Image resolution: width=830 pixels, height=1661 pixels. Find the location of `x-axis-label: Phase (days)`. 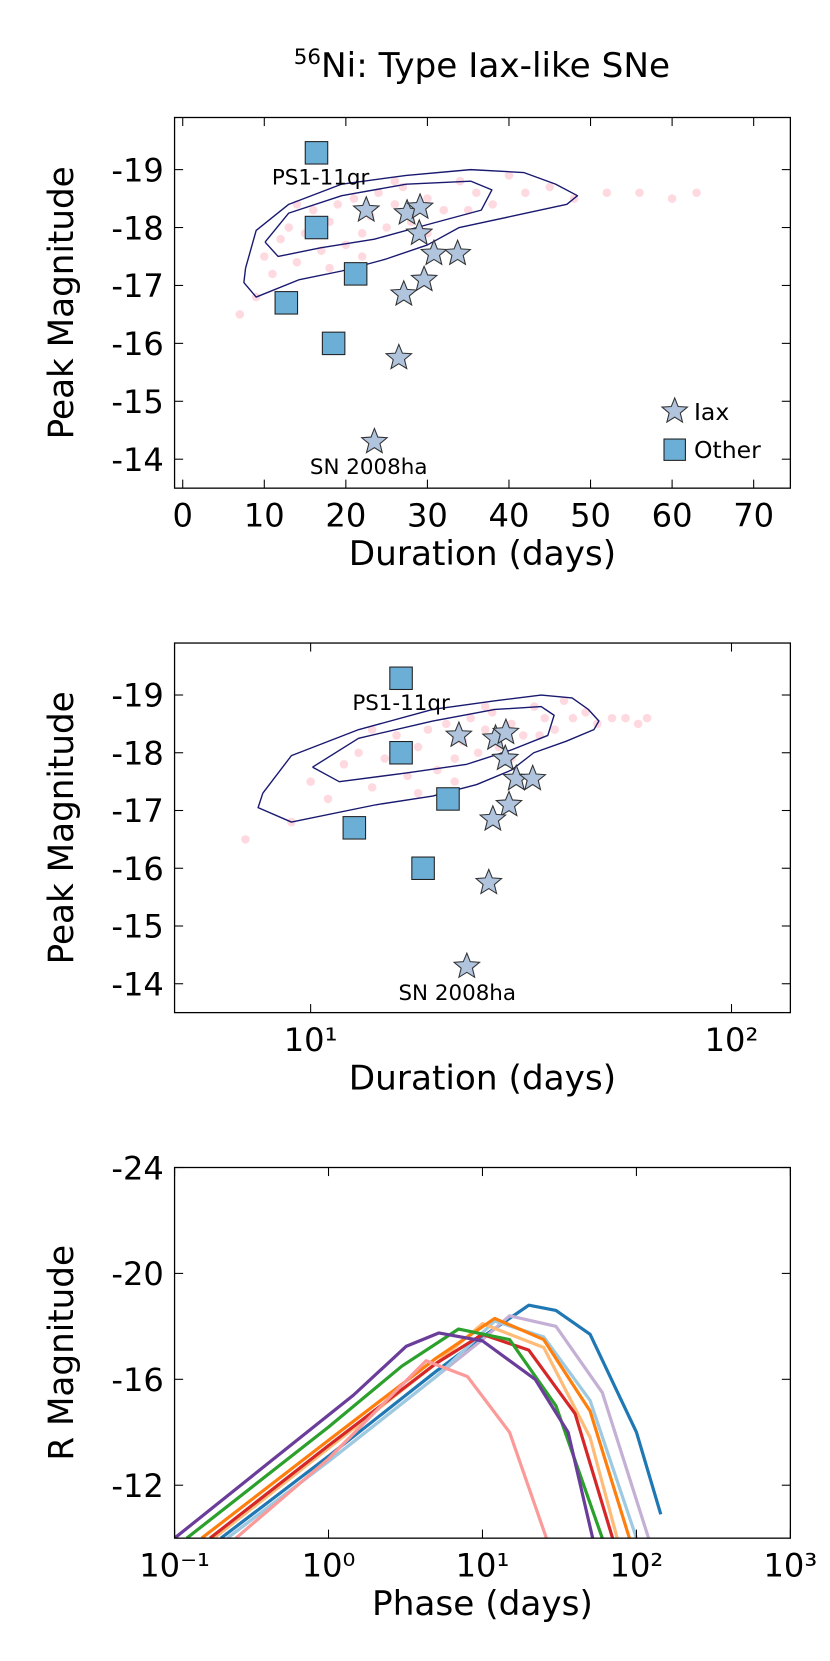

x-axis-label: Phase (days) is located at coordinates (482, 1604).